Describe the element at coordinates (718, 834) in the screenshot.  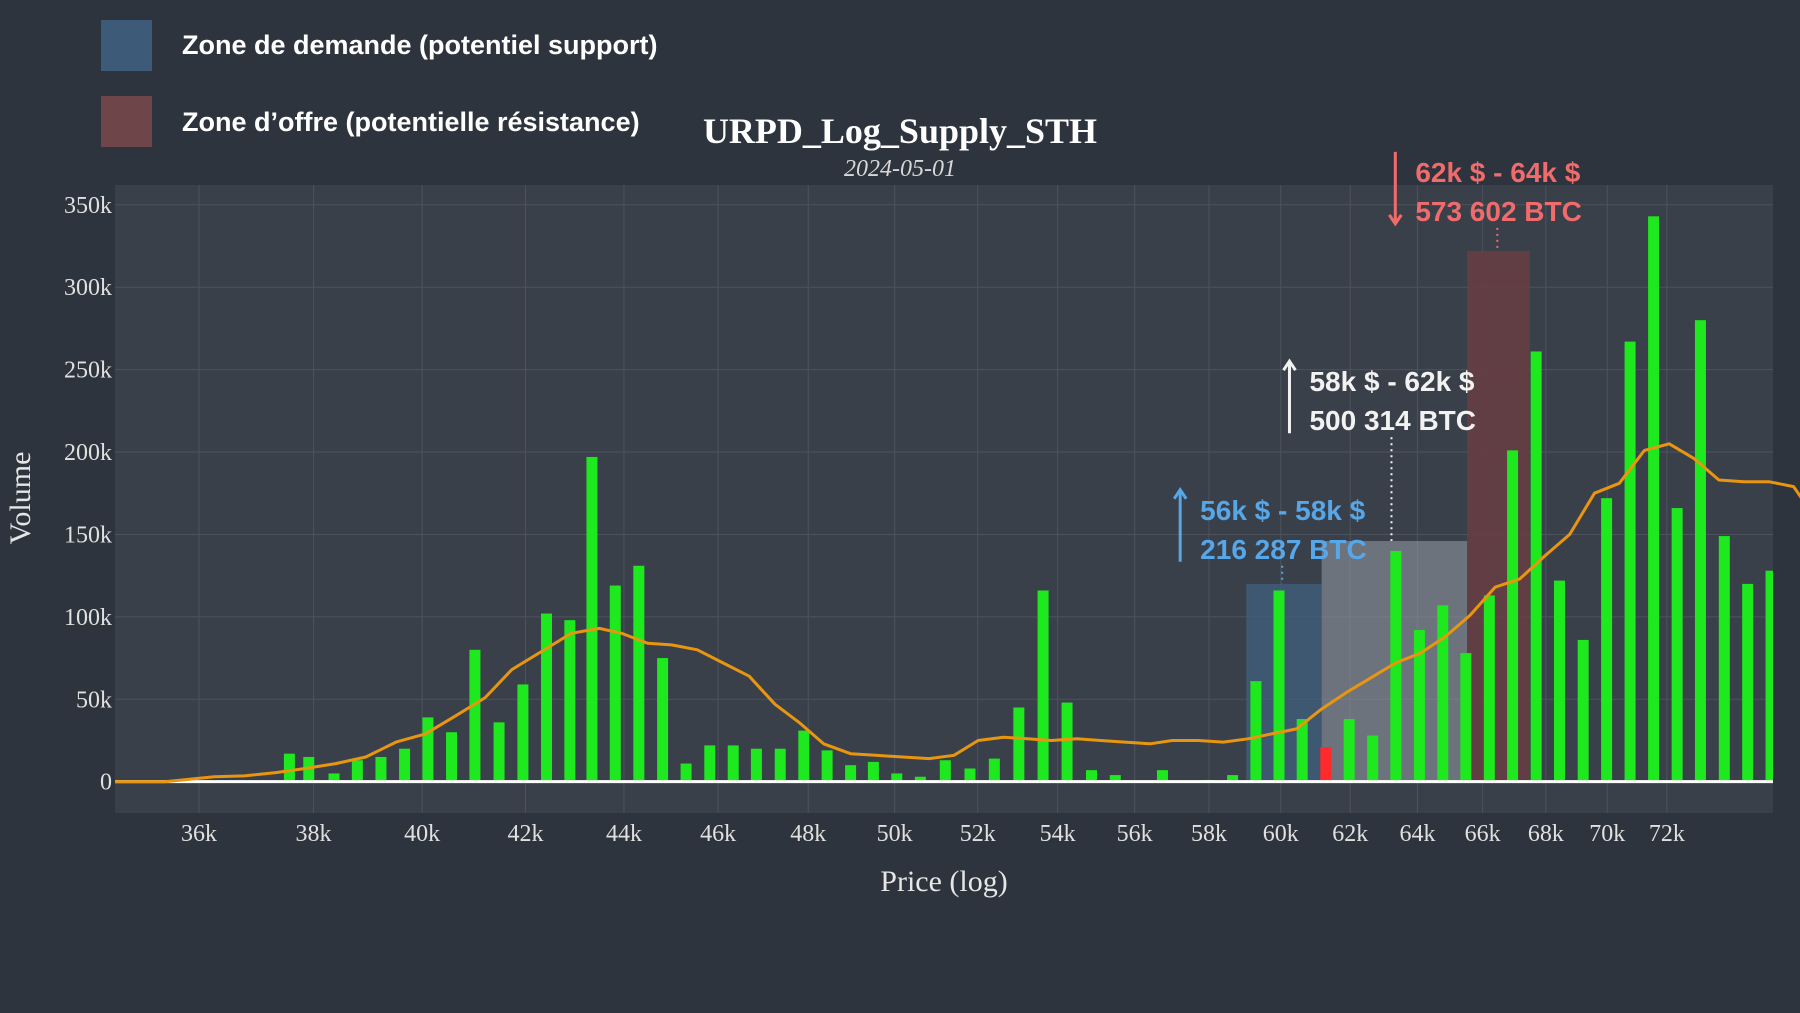
I see `x-tick-label: 46k` at that location.